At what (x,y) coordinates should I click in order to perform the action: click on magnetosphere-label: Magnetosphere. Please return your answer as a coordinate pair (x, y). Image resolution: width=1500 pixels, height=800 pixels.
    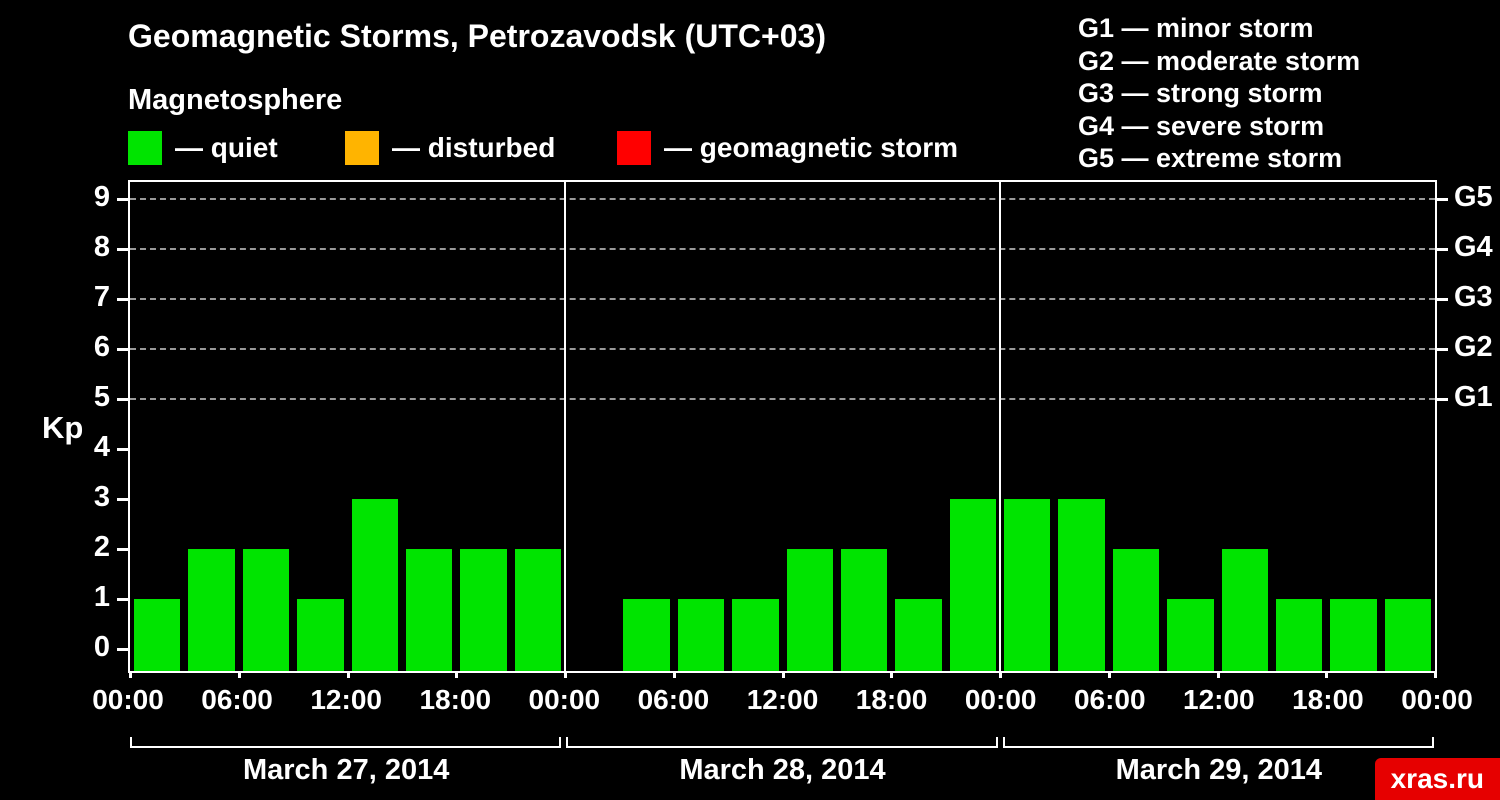
    Looking at the image, I should click on (235, 100).